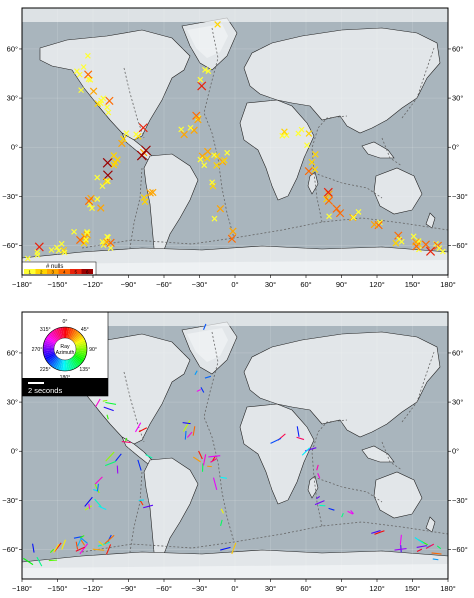 The width and height of the screenshot is (474, 598). What do you see at coordinates (75, 272) in the screenshot?
I see `colorbar-tick: 5` at bounding box center [75, 272].